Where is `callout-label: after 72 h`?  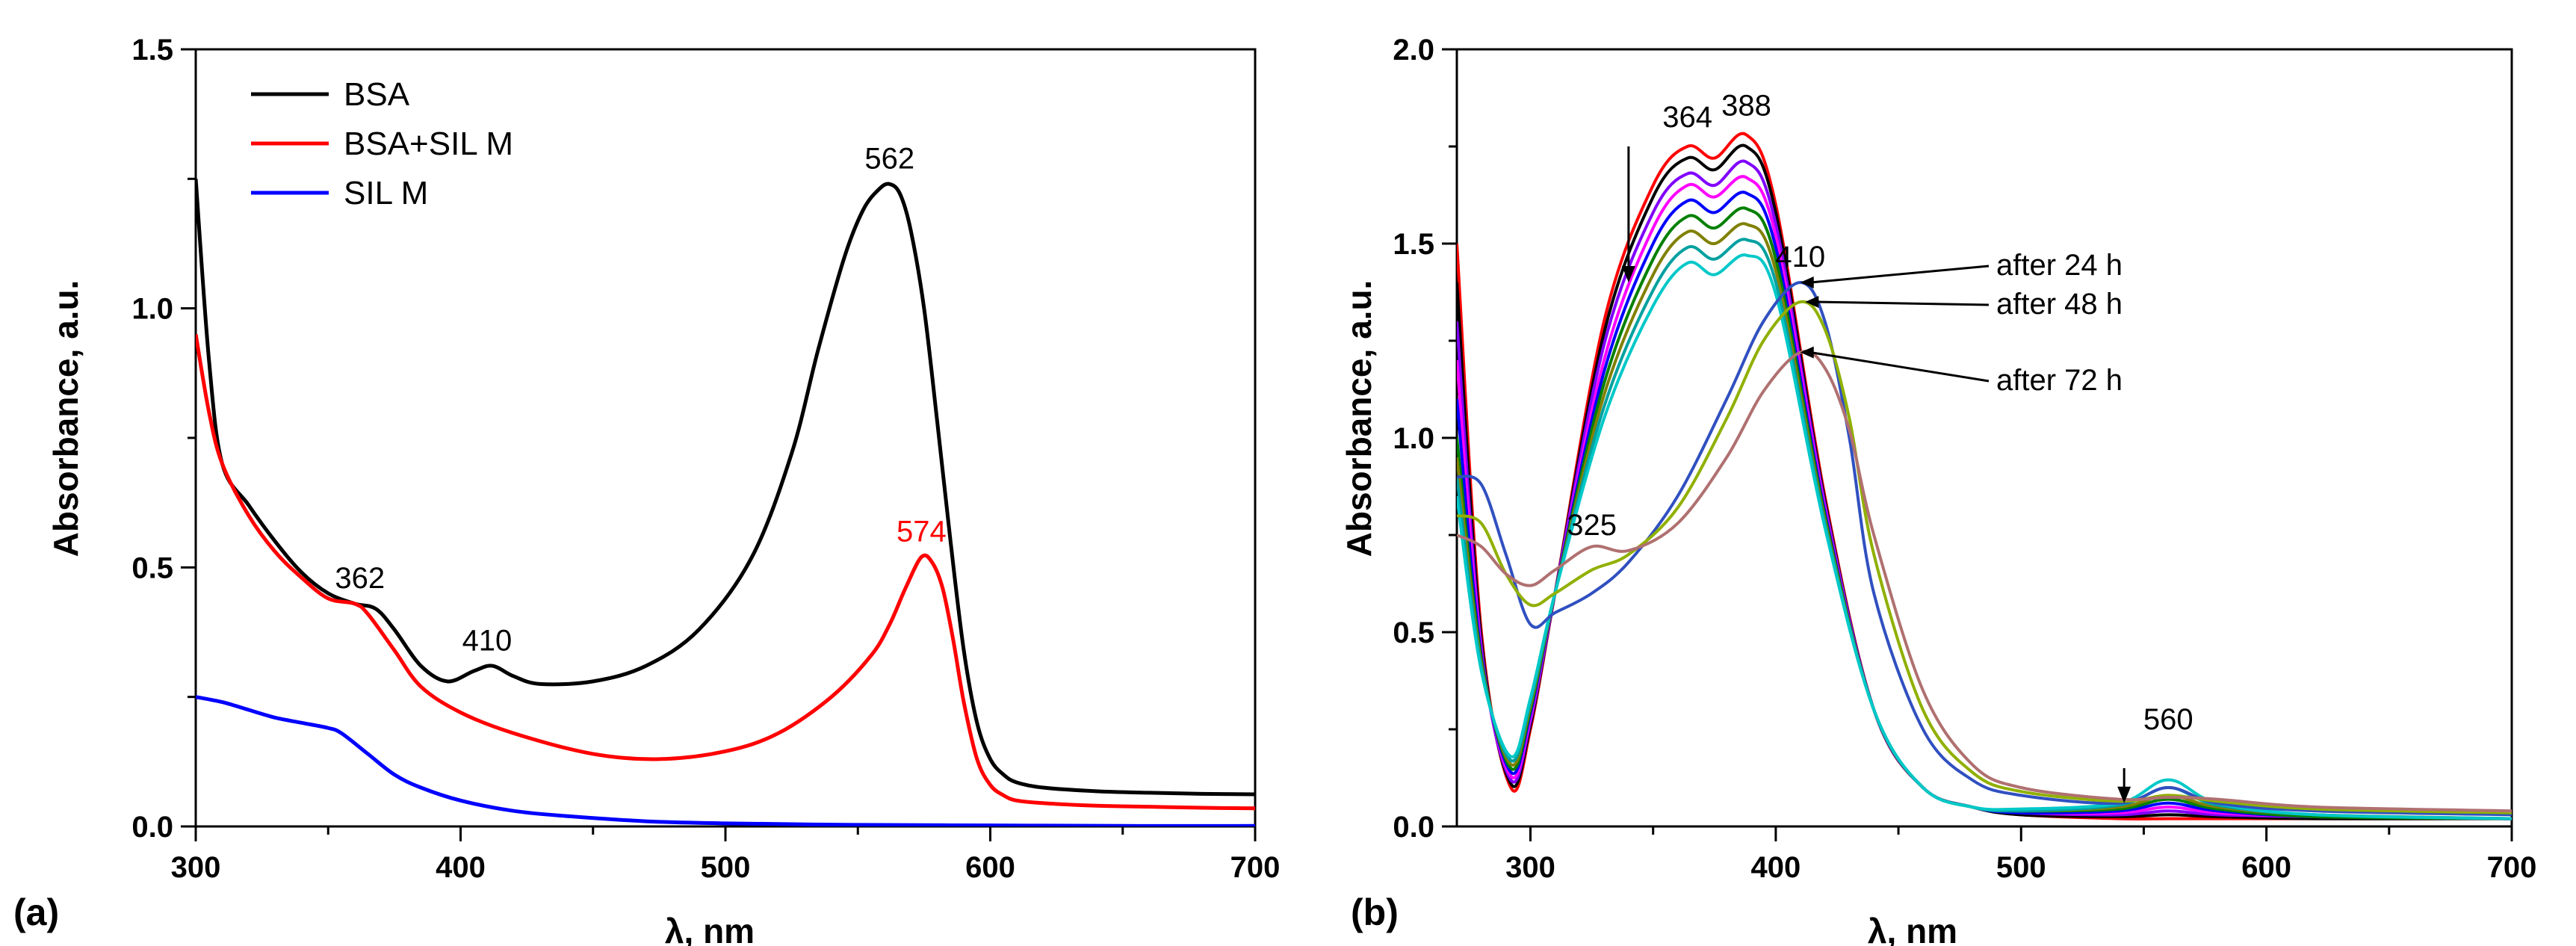
callout-label: after 72 h is located at coordinates (2059, 381).